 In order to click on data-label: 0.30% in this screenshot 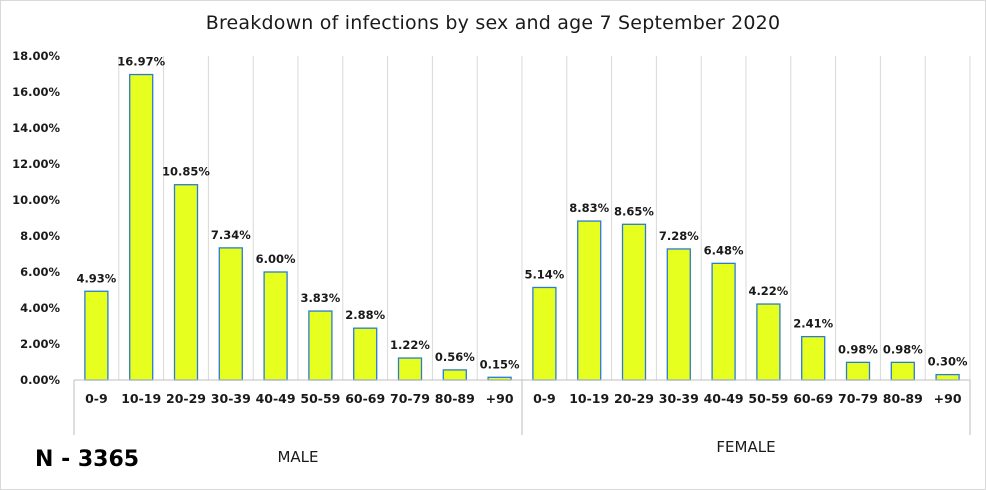, I will do `click(948, 362)`.